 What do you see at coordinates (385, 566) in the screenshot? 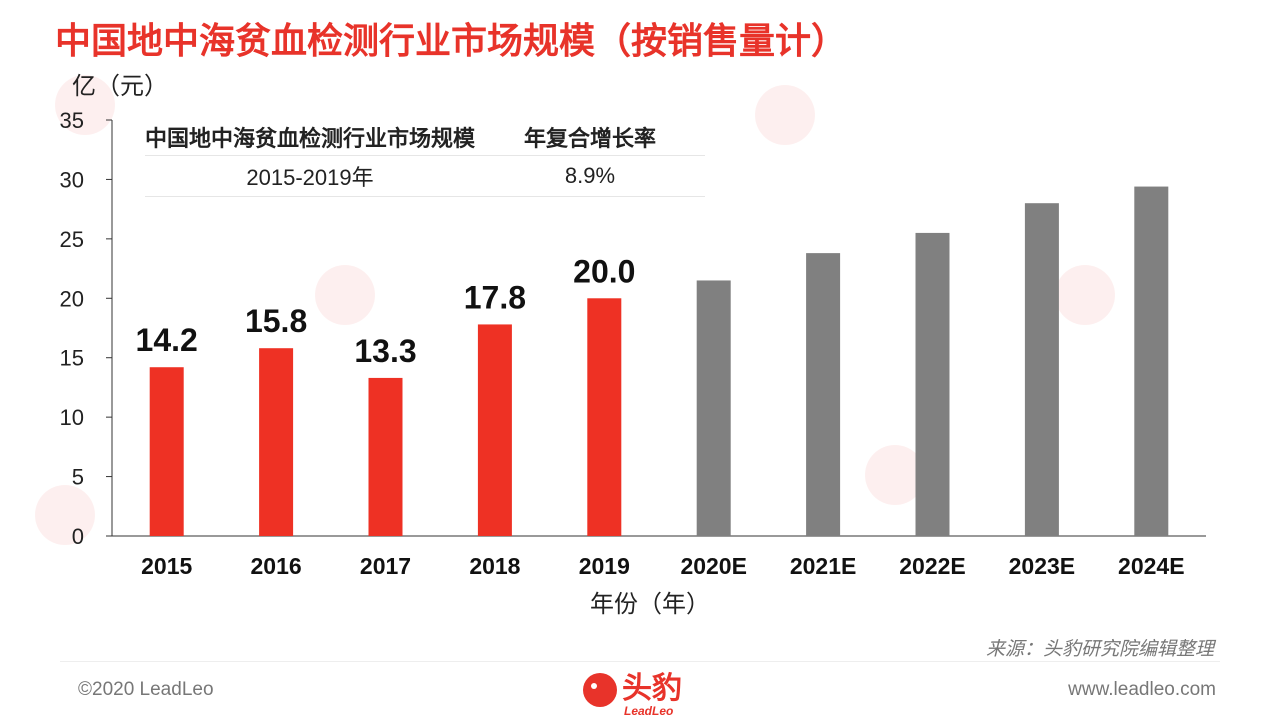
I see `x-tick-label: 2017` at bounding box center [385, 566].